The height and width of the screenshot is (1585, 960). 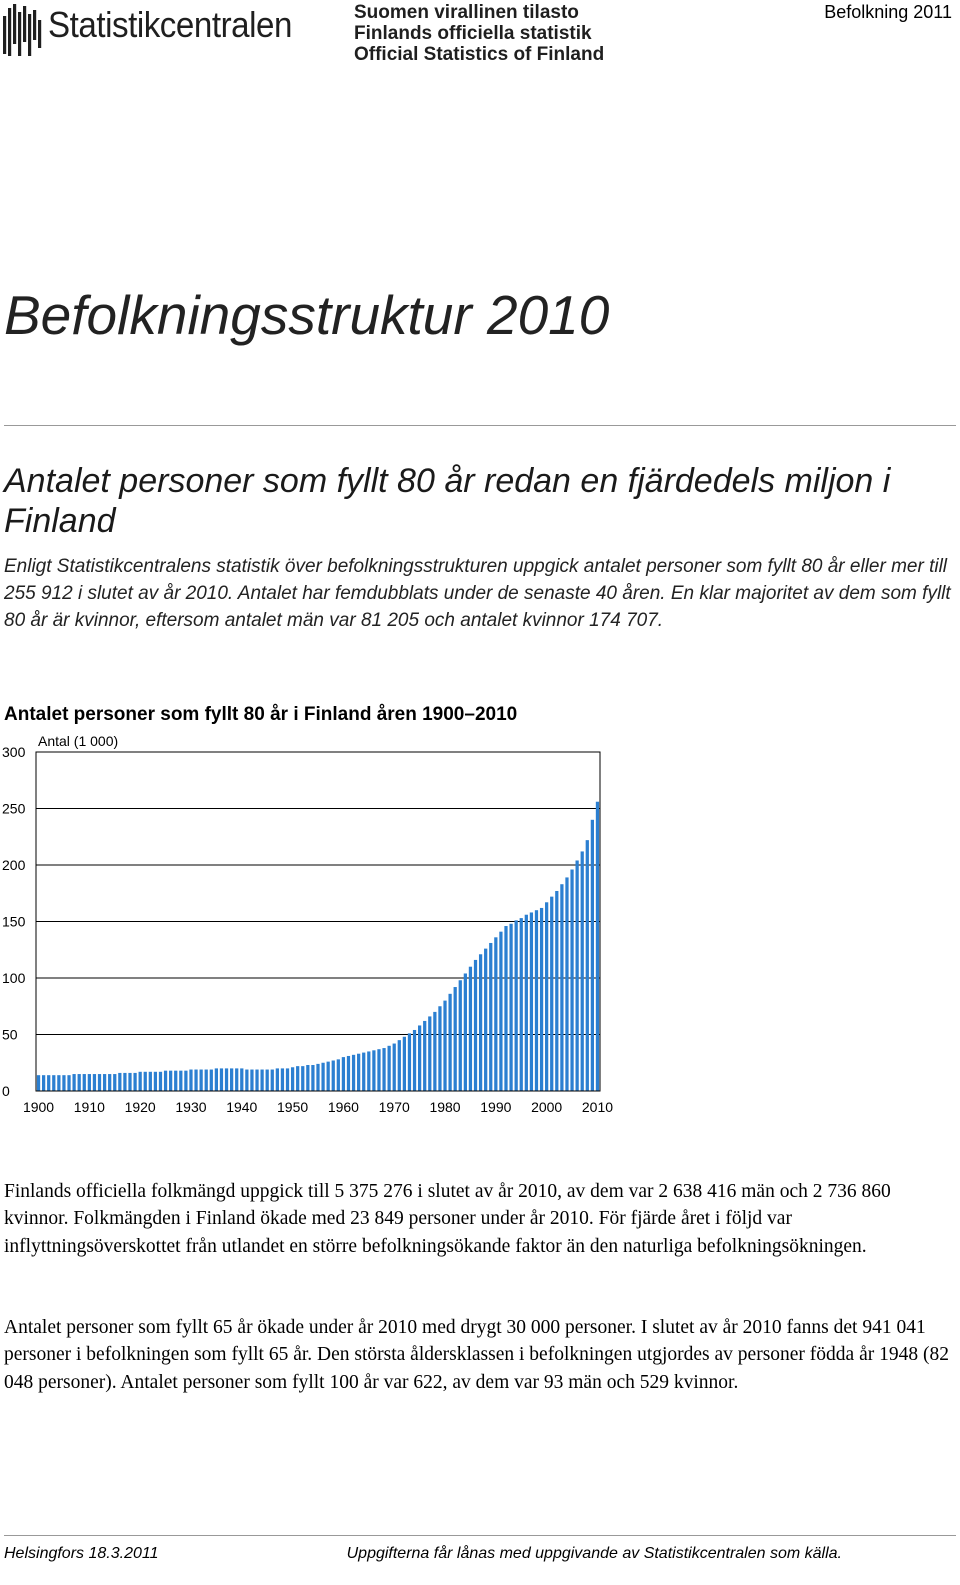 What do you see at coordinates (475, 1025) in the screenshot?
I see `bar-1986` at bounding box center [475, 1025].